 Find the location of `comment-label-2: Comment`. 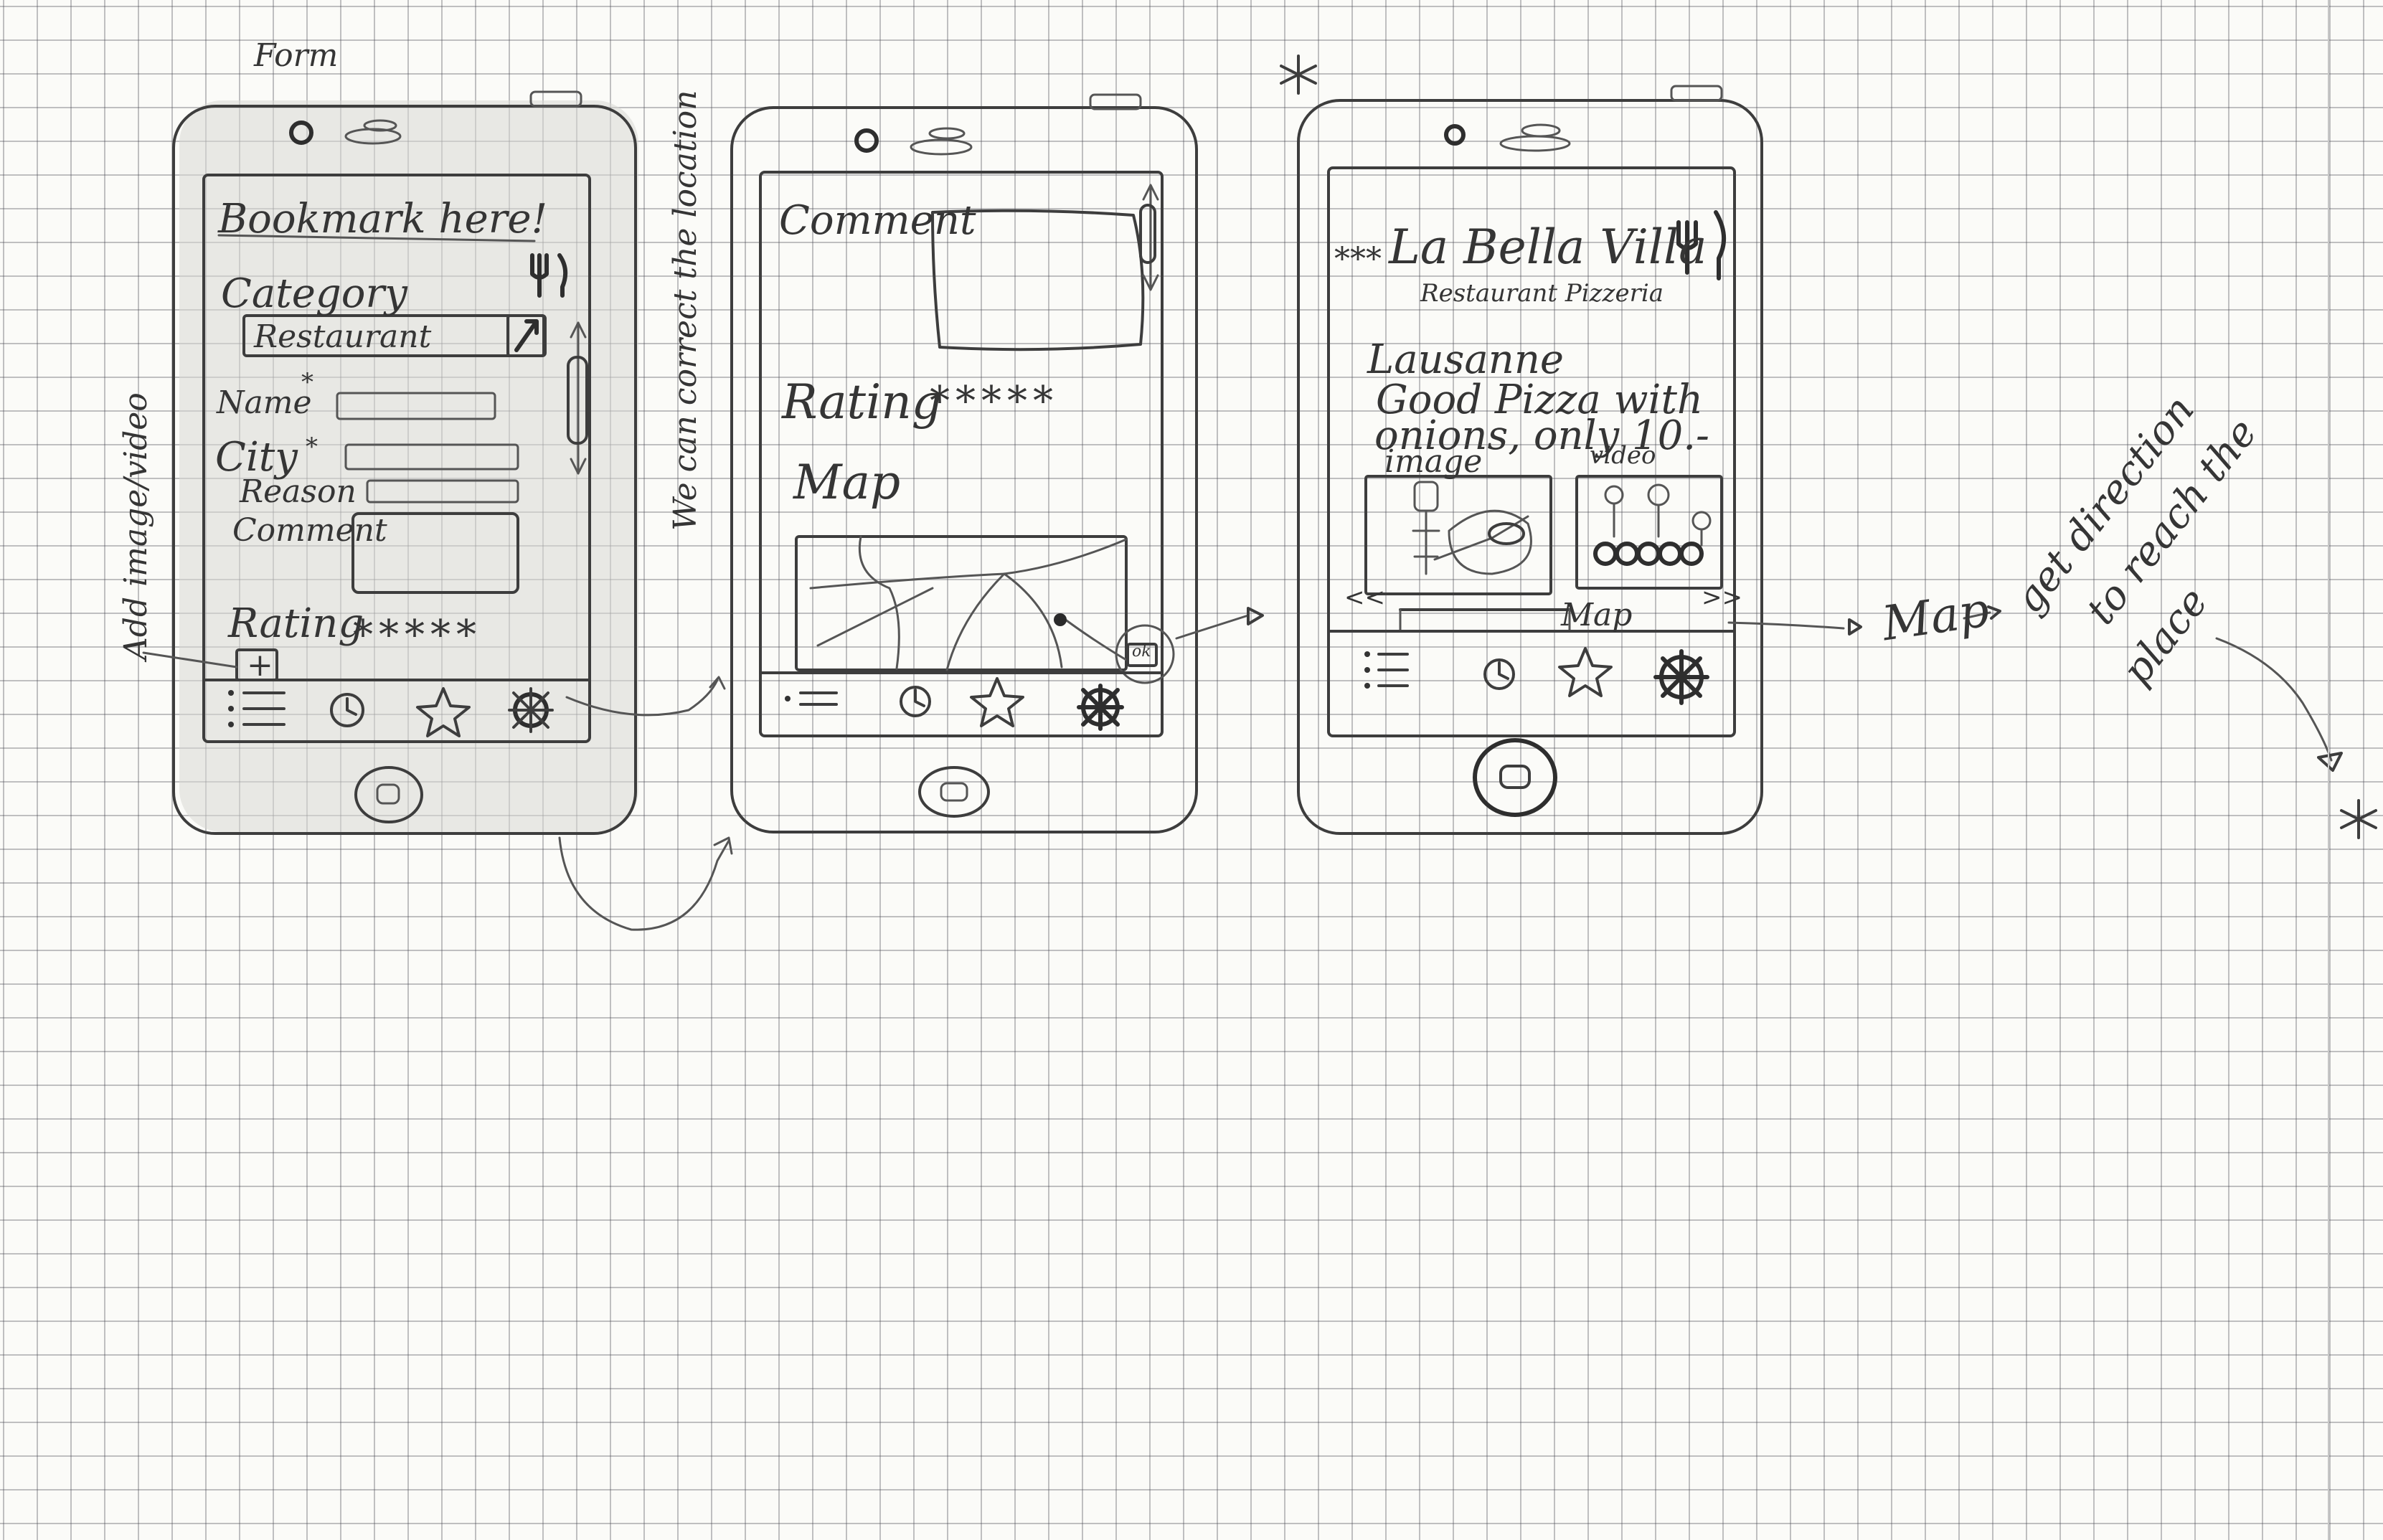

comment-label-2: Comment is located at coordinates (877, 221).